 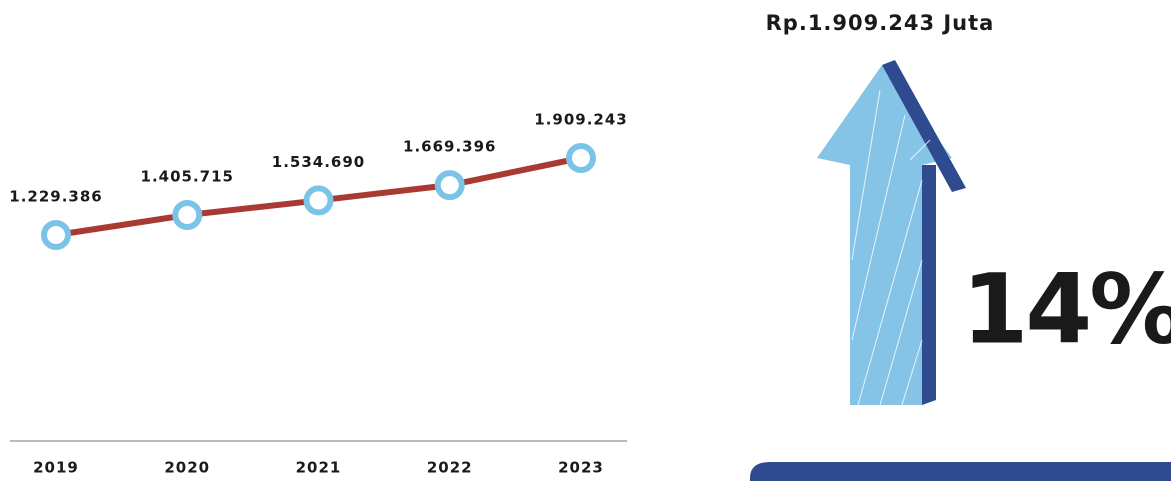 What do you see at coordinates (960, 471) in the screenshot?
I see `bottom-banner` at bounding box center [960, 471].